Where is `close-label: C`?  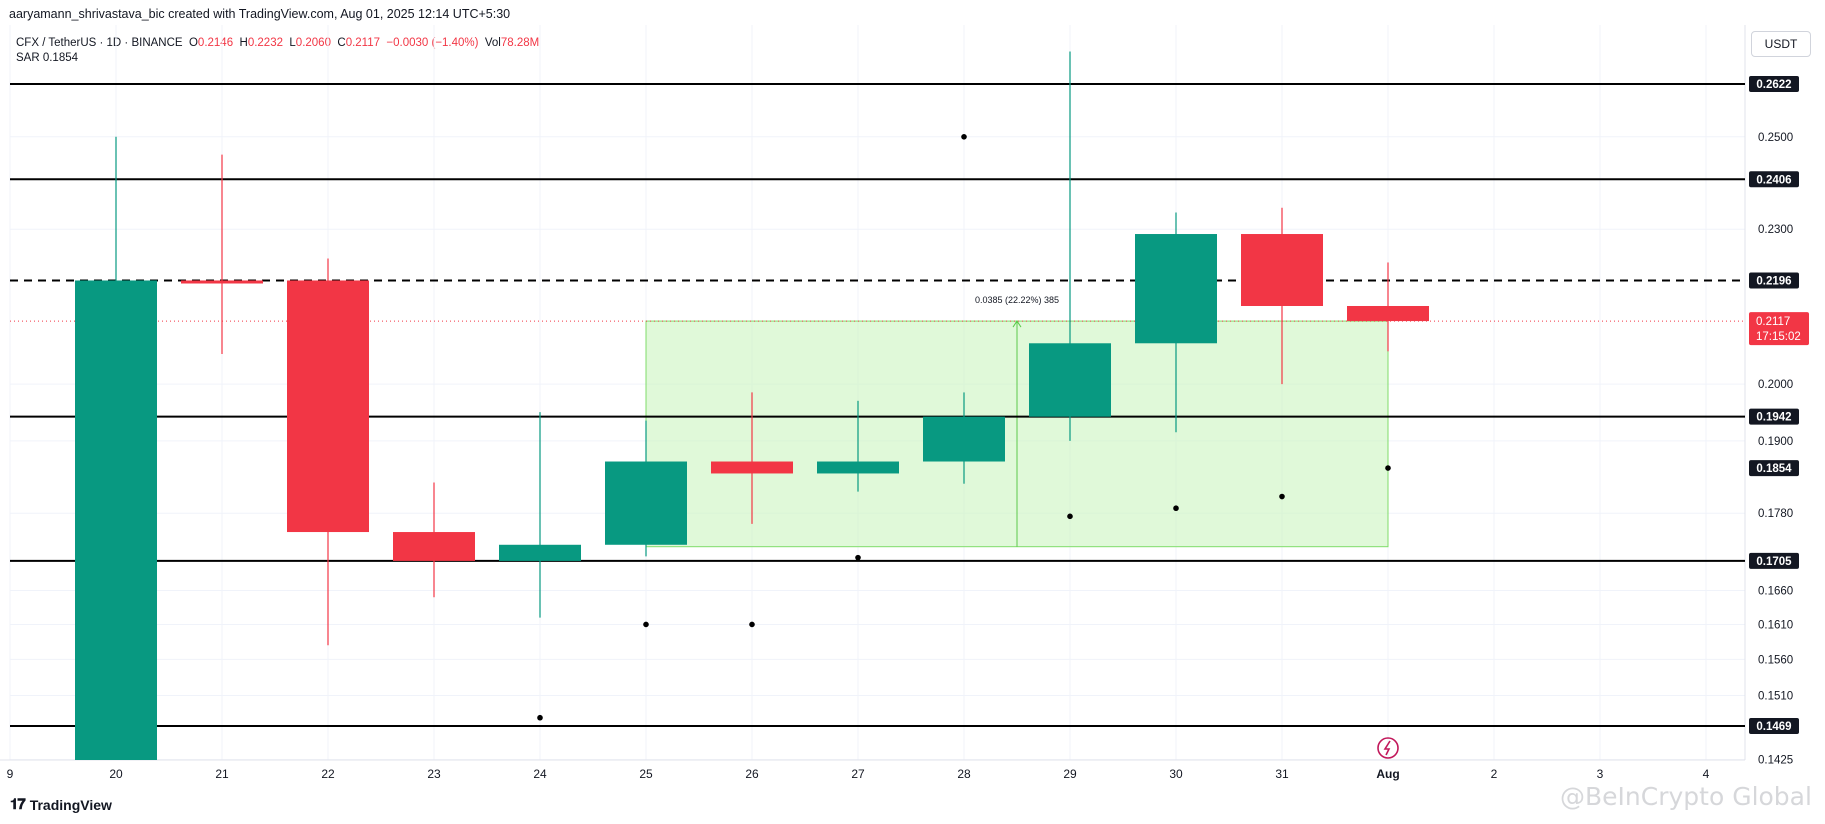
close-label: C is located at coordinates (341, 43).